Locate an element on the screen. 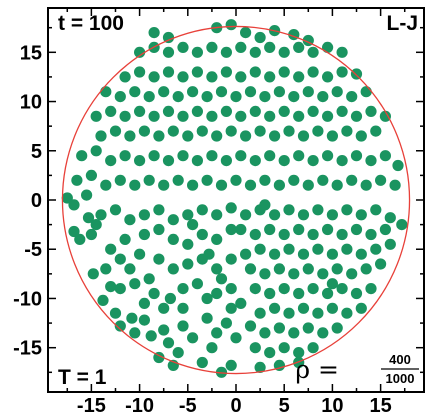  y-tick-label: -5 is located at coordinates (33, 250).